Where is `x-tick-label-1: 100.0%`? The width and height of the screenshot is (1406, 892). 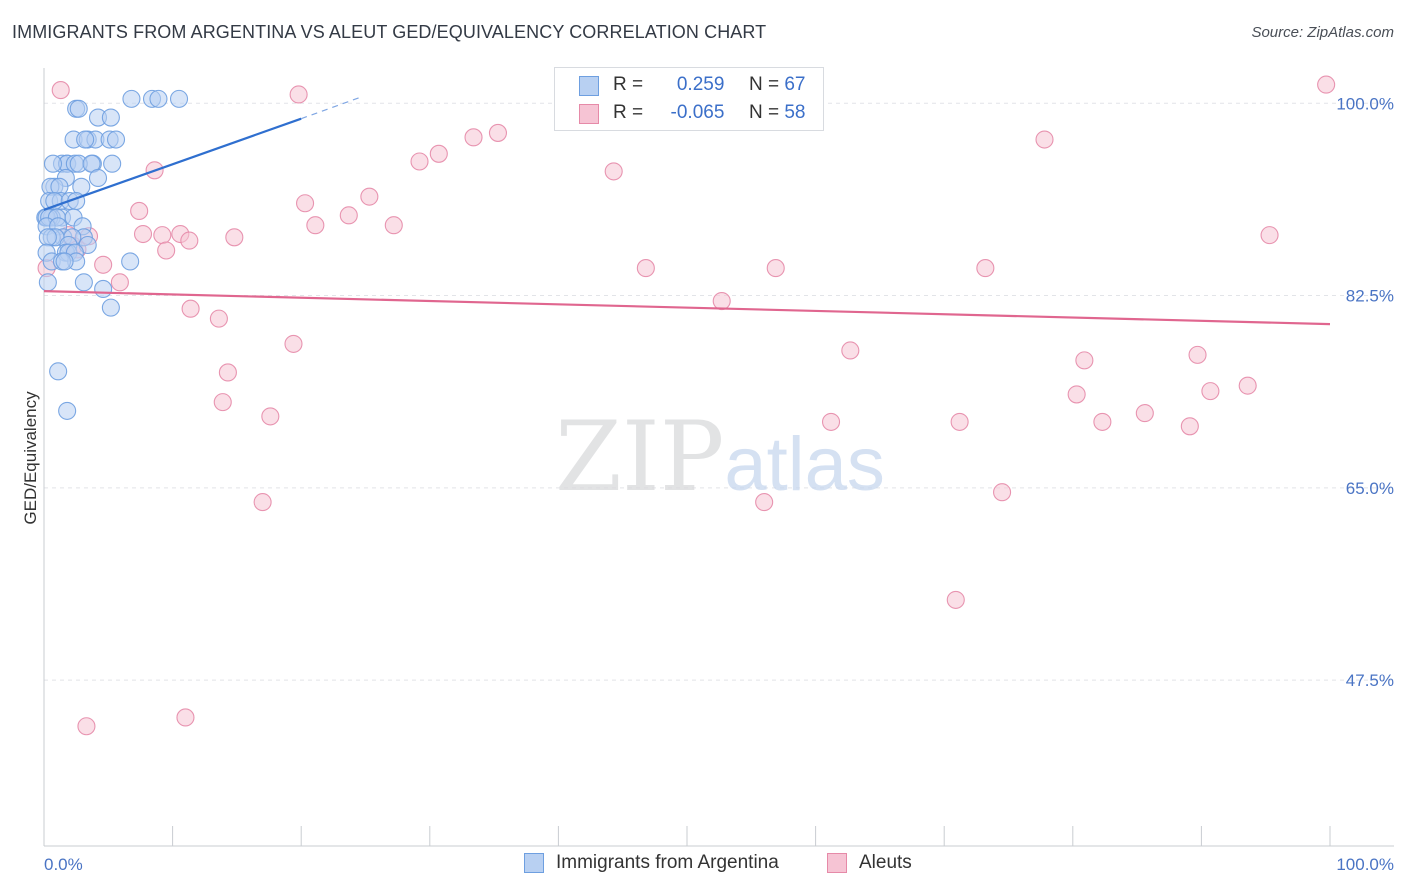 x-tick-label-1: 100.0% is located at coordinates (1365, 864).